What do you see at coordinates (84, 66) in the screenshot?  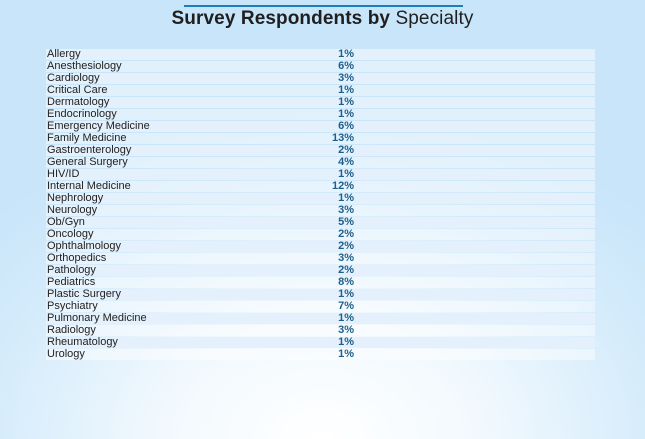 I see `specialty-label: Anesthesiology` at bounding box center [84, 66].